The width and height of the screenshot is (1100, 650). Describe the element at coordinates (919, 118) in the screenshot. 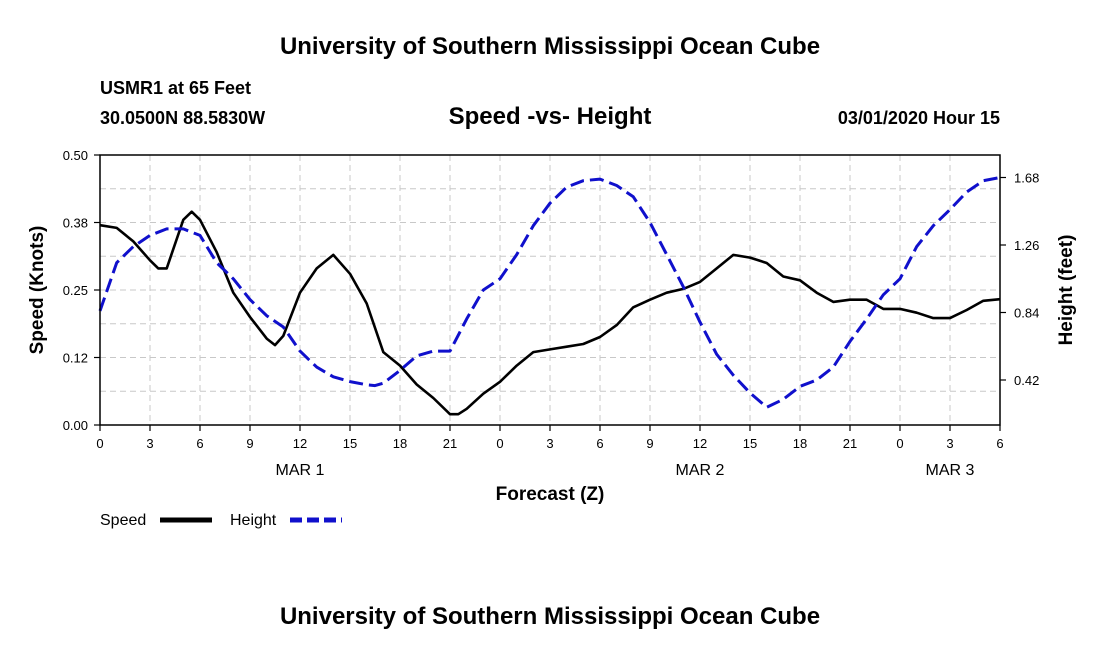

I see `forecast-datetime: 03/01/2020 Hour 15` at that location.